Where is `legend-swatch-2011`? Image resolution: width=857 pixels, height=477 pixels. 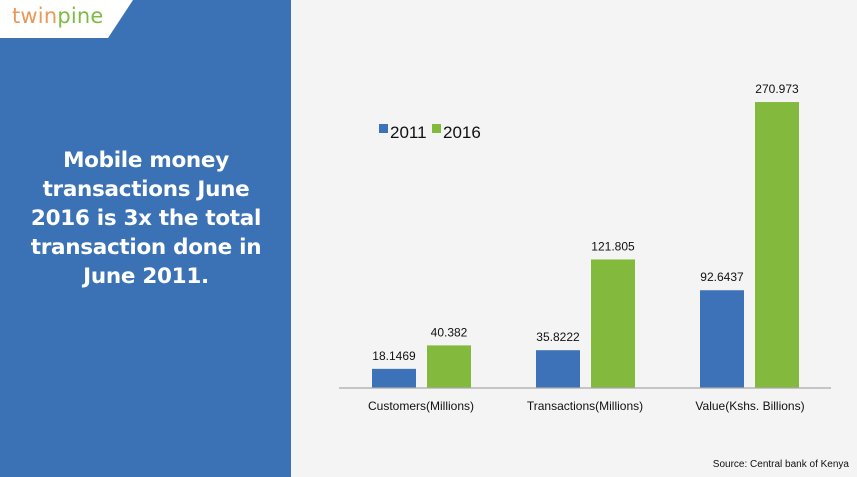
legend-swatch-2011 is located at coordinates (383, 128).